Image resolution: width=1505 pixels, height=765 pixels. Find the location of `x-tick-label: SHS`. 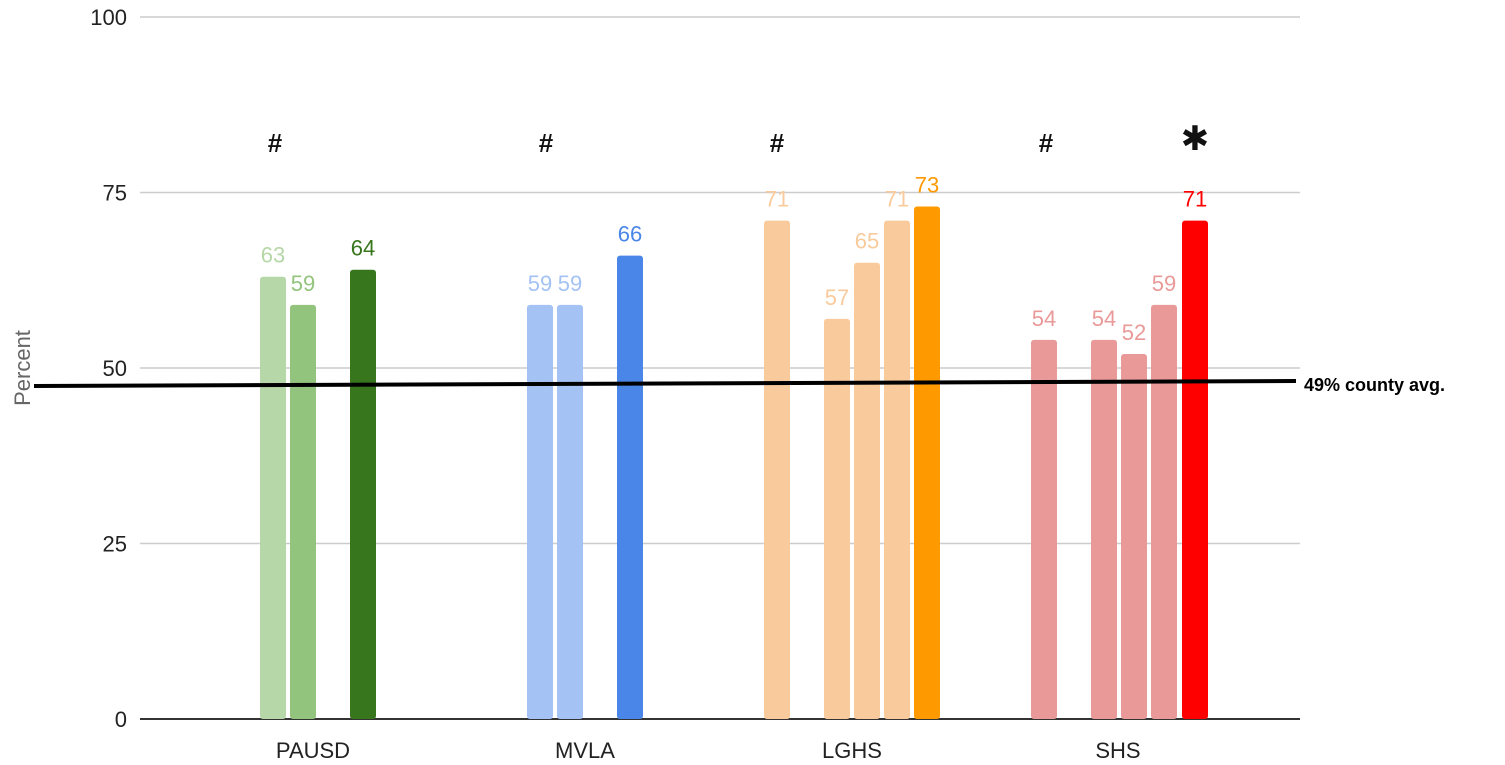

x-tick-label: SHS is located at coordinates (1117, 750).